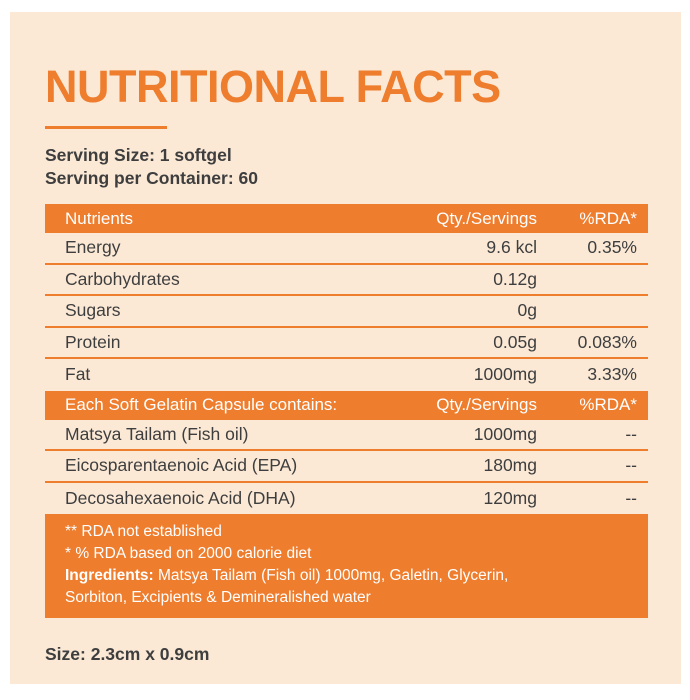  I want to click on nutrient-qty: 9.6 kcl, so click(511, 247).